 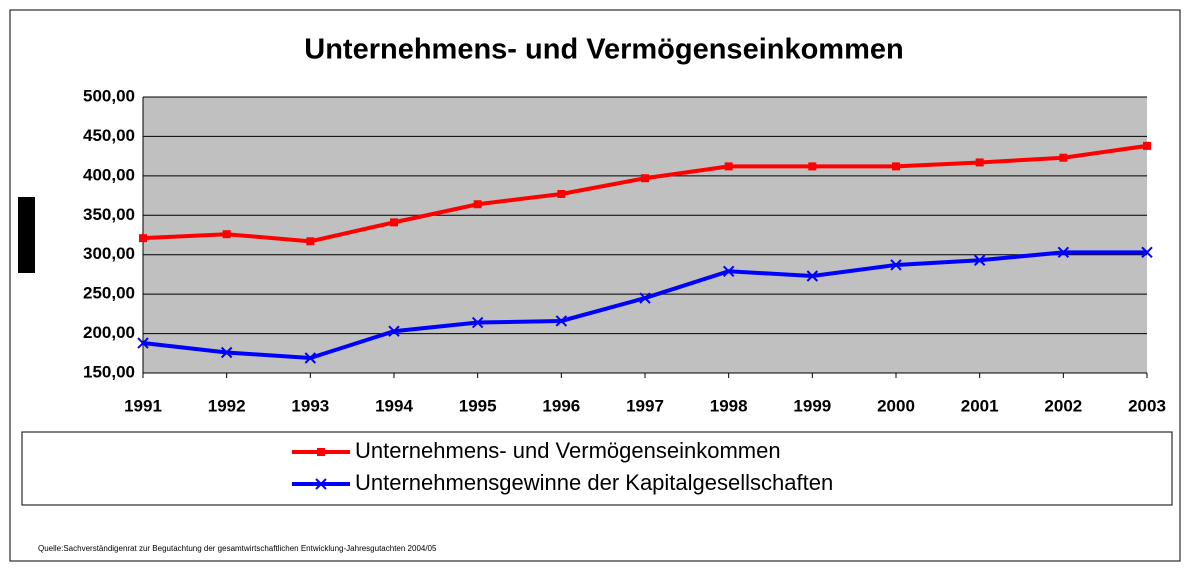 What do you see at coordinates (812, 405) in the screenshot?
I see `x-tick-label: 1999` at bounding box center [812, 405].